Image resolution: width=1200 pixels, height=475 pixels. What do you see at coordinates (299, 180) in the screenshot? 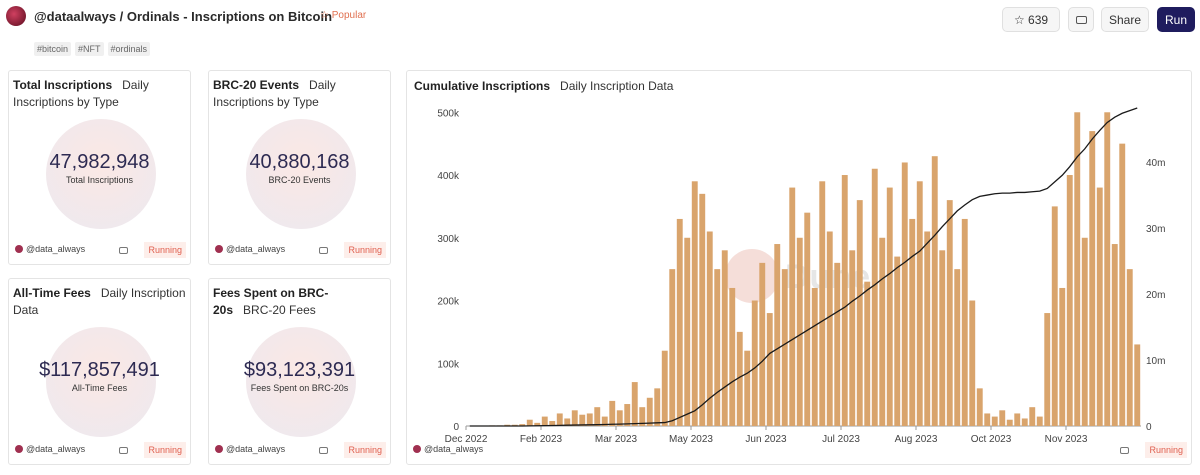
I see `counter-label: BRC-20 Events` at bounding box center [299, 180].